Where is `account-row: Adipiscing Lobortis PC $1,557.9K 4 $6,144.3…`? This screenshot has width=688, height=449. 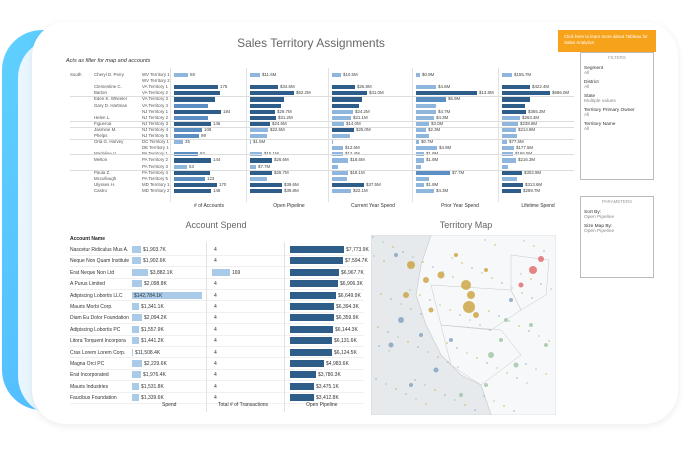 account-row: Adipiscing Lobortis PC $1,557.9K 4 $6,144.3… is located at coordinates (217, 330).